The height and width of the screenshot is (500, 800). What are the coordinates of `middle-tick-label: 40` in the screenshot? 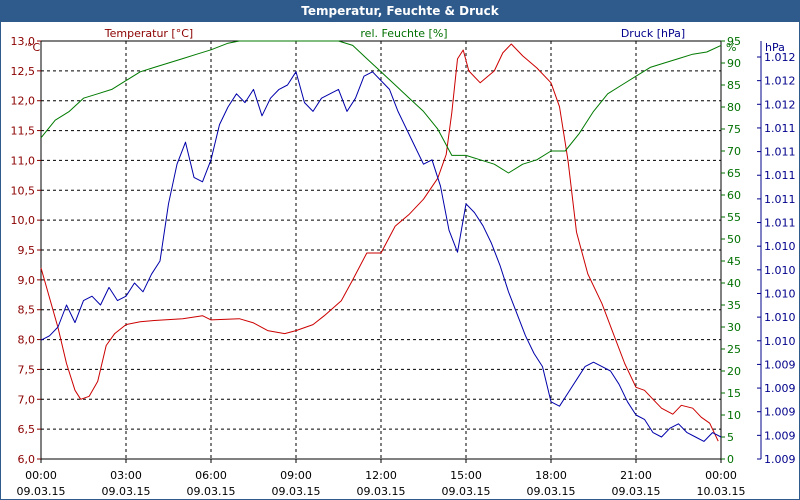 It's located at (734, 283).